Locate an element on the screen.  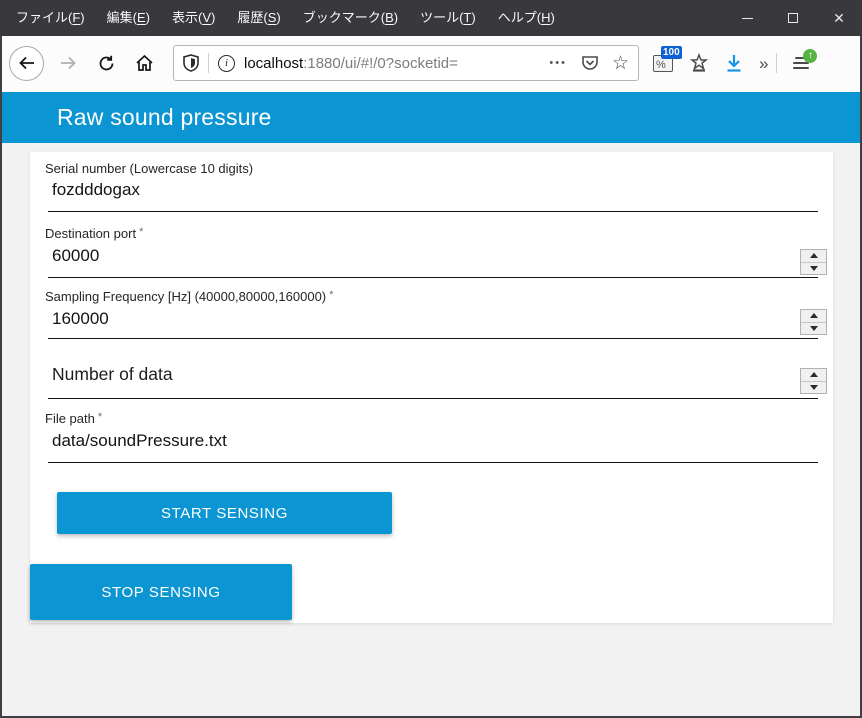
menu-help: ヘルプ(H) is located at coordinates (526, 17).